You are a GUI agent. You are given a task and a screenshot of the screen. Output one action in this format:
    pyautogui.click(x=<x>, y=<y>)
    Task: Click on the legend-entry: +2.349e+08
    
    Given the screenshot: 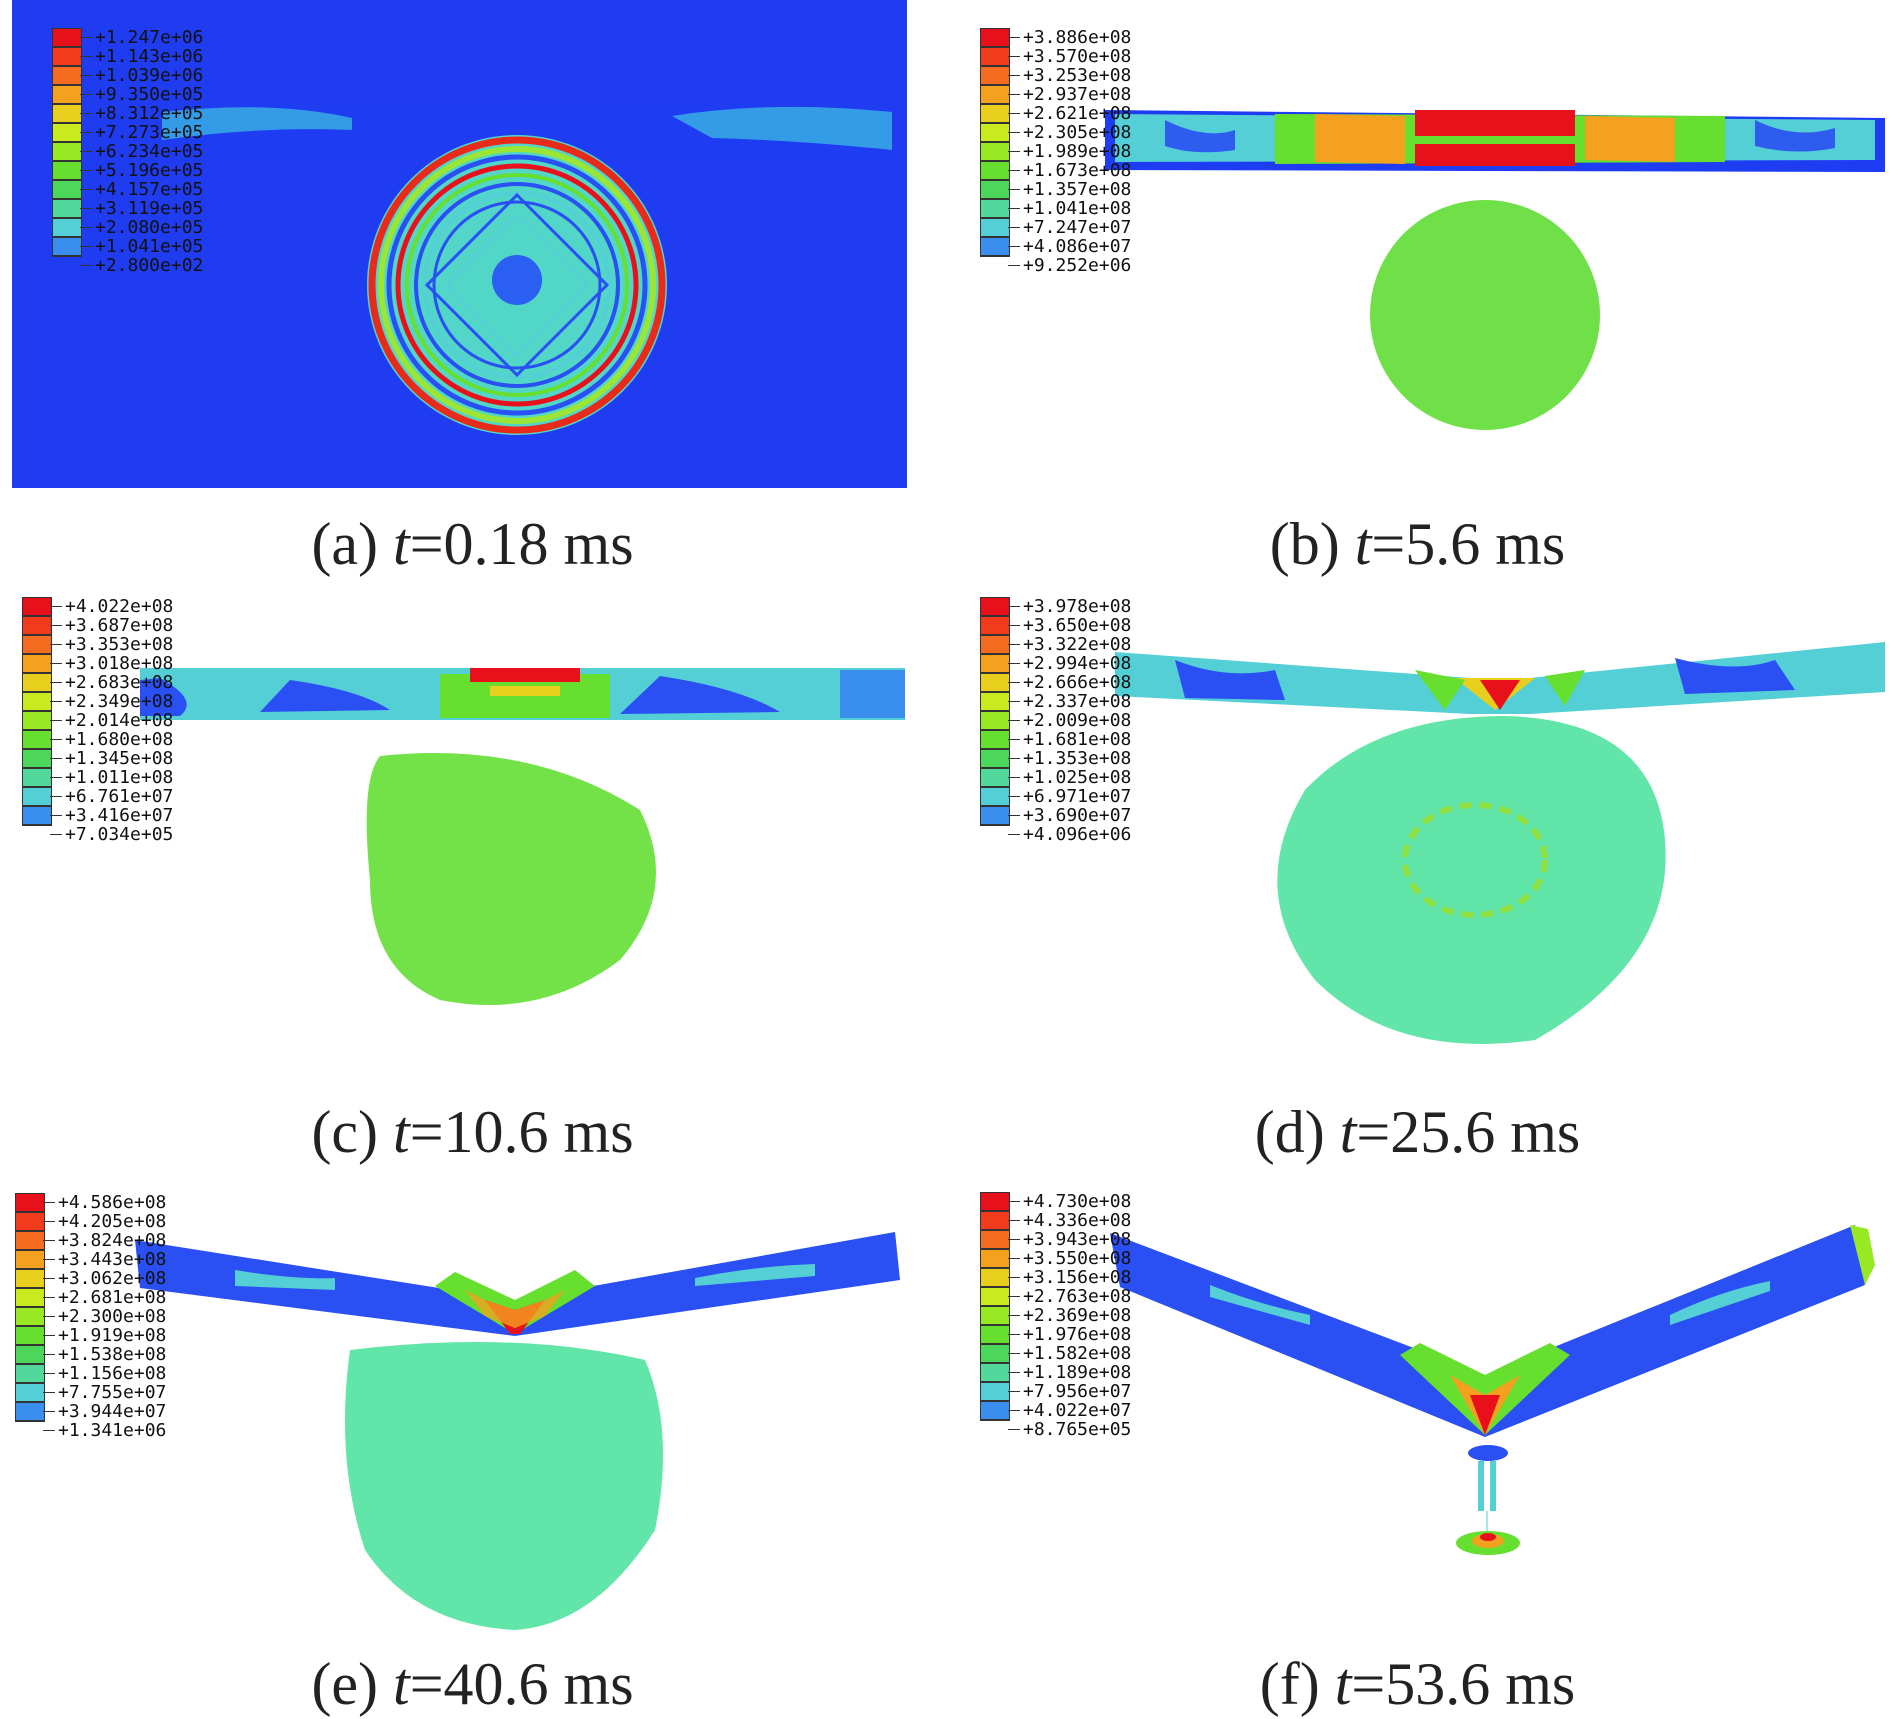 What is the action you would take?
    pyautogui.click(x=97, y=701)
    